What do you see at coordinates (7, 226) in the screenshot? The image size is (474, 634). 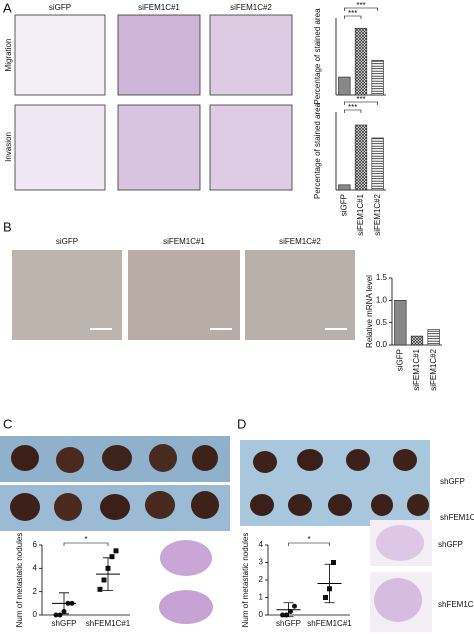 I see `panel-label: B` at bounding box center [7, 226].